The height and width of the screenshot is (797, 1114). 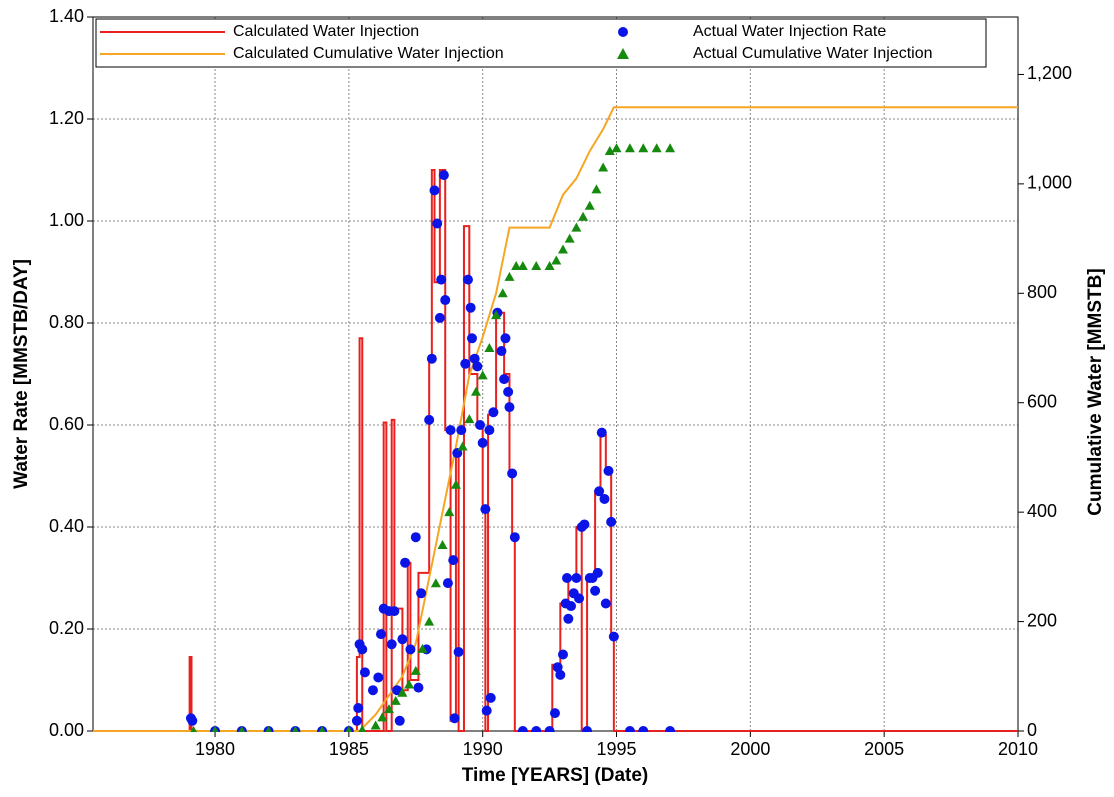 What do you see at coordinates (555, 775) in the screenshot?
I see `x-axis-title: Time [YEARS] (Date)` at bounding box center [555, 775].